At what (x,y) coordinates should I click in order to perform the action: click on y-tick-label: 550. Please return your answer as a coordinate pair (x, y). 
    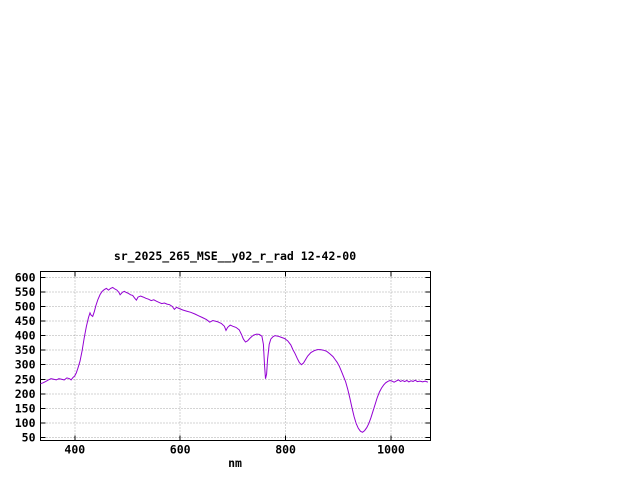
    Looking at the image, I should click on (25, 292).